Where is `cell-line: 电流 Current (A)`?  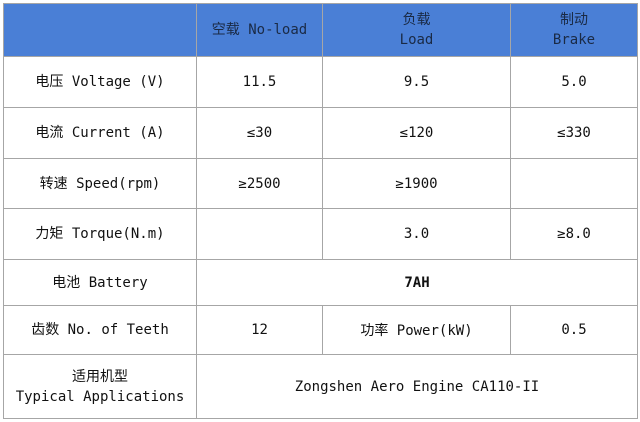 cell-line: 电流 Current (A) is located at coordinates (100, 133).